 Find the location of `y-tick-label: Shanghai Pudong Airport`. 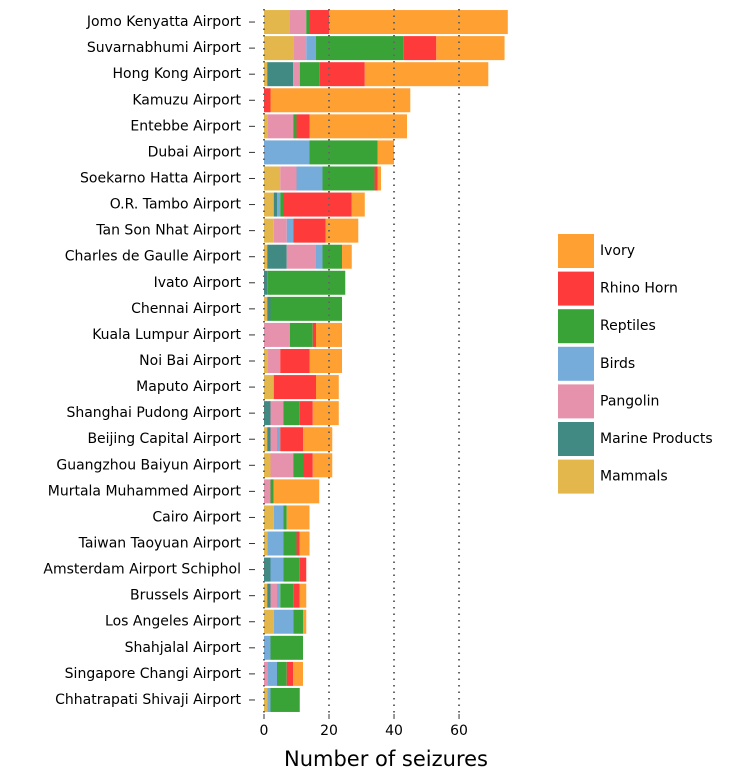

y-tick-label: Shanghai Pudong Airport is located at coordinates (153, 413).